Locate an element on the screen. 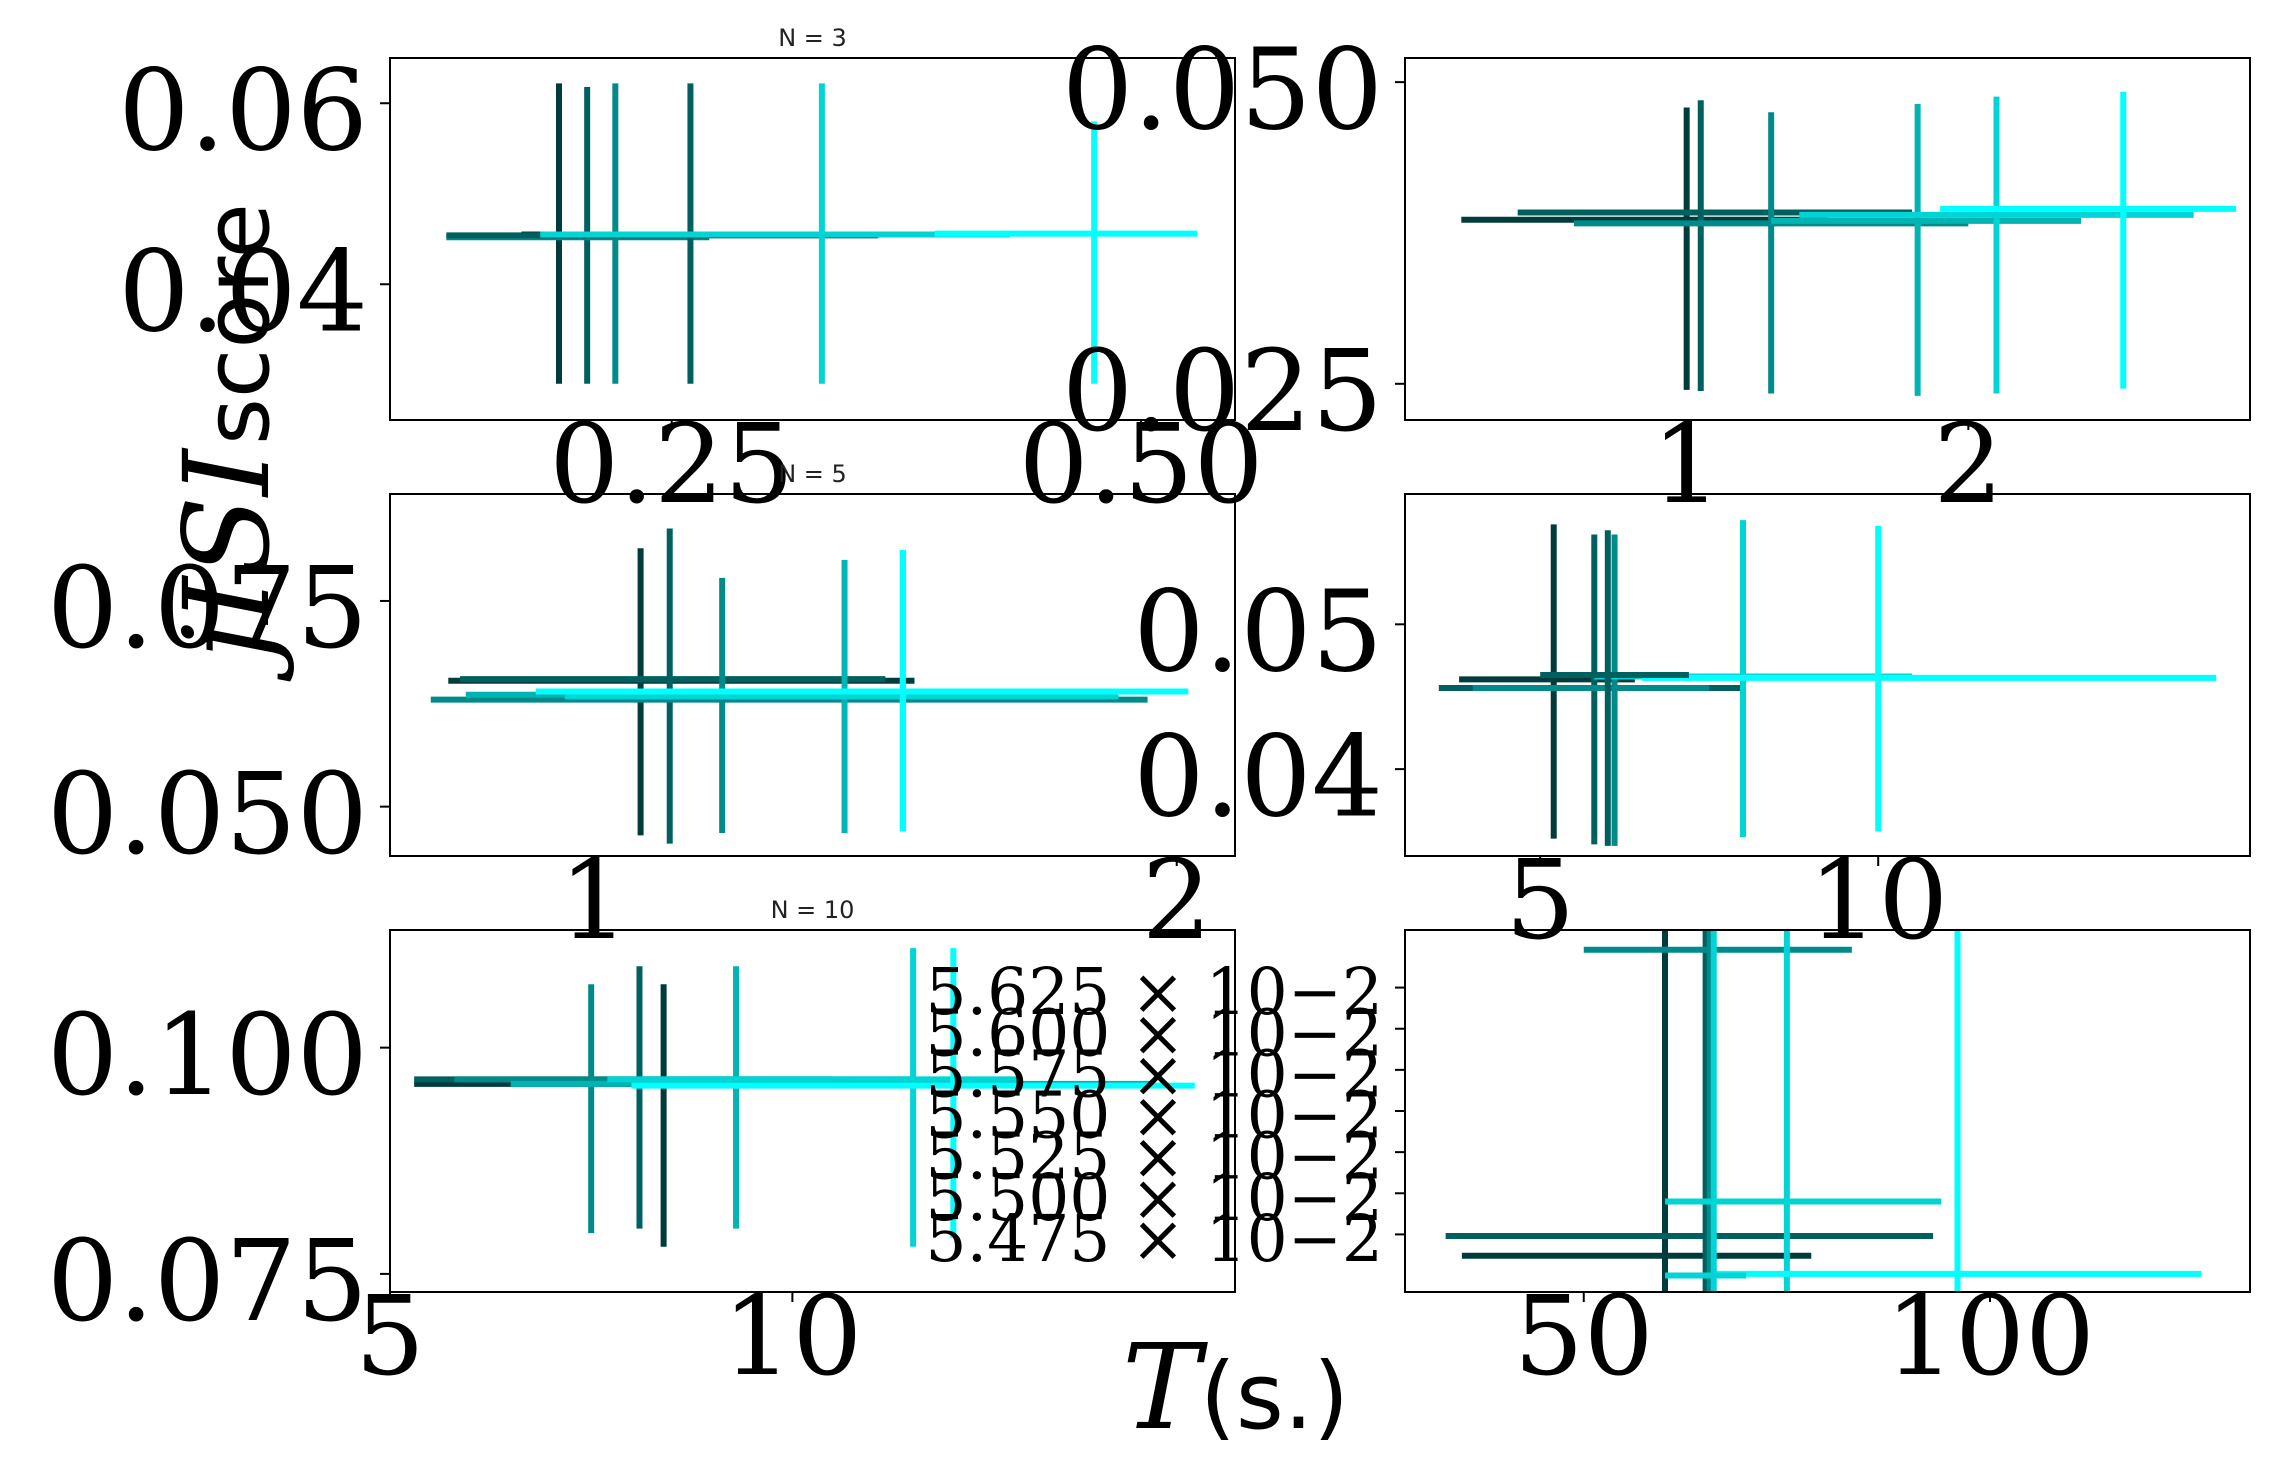  y-tick-label: 0.100 is located at coordinates (207, 1056).